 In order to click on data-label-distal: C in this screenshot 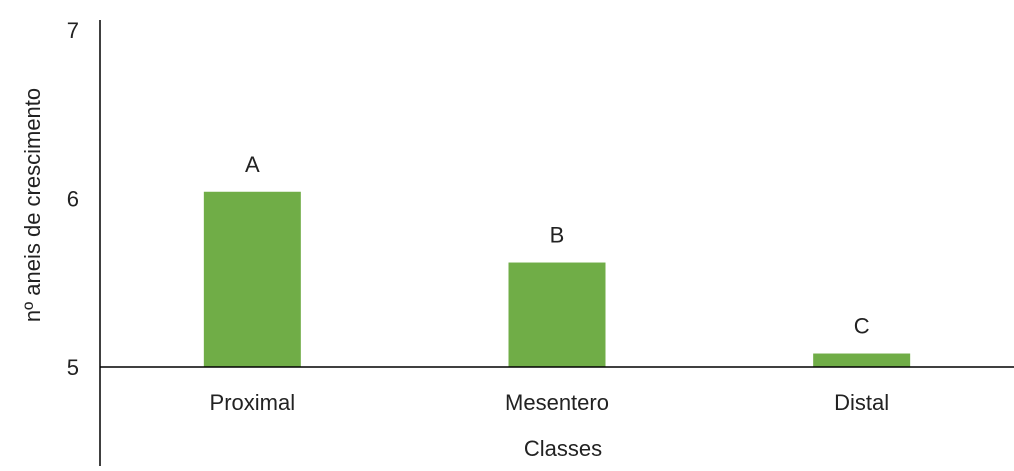, I will do `click(862, 326)`.